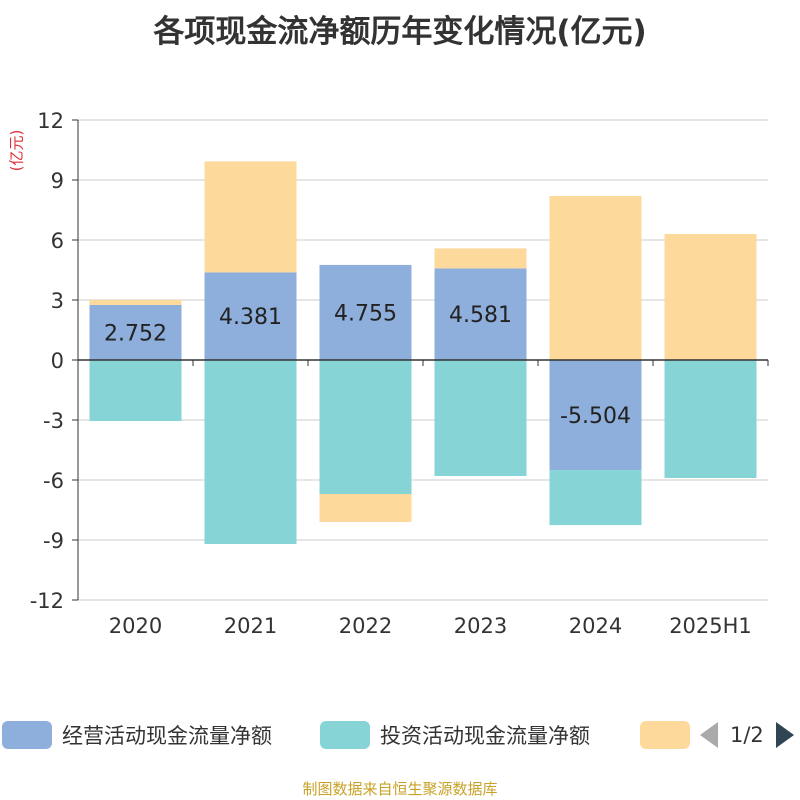 The image size is (800, 800). I want to click on x-tick-label: 2020, so click(135, 626).